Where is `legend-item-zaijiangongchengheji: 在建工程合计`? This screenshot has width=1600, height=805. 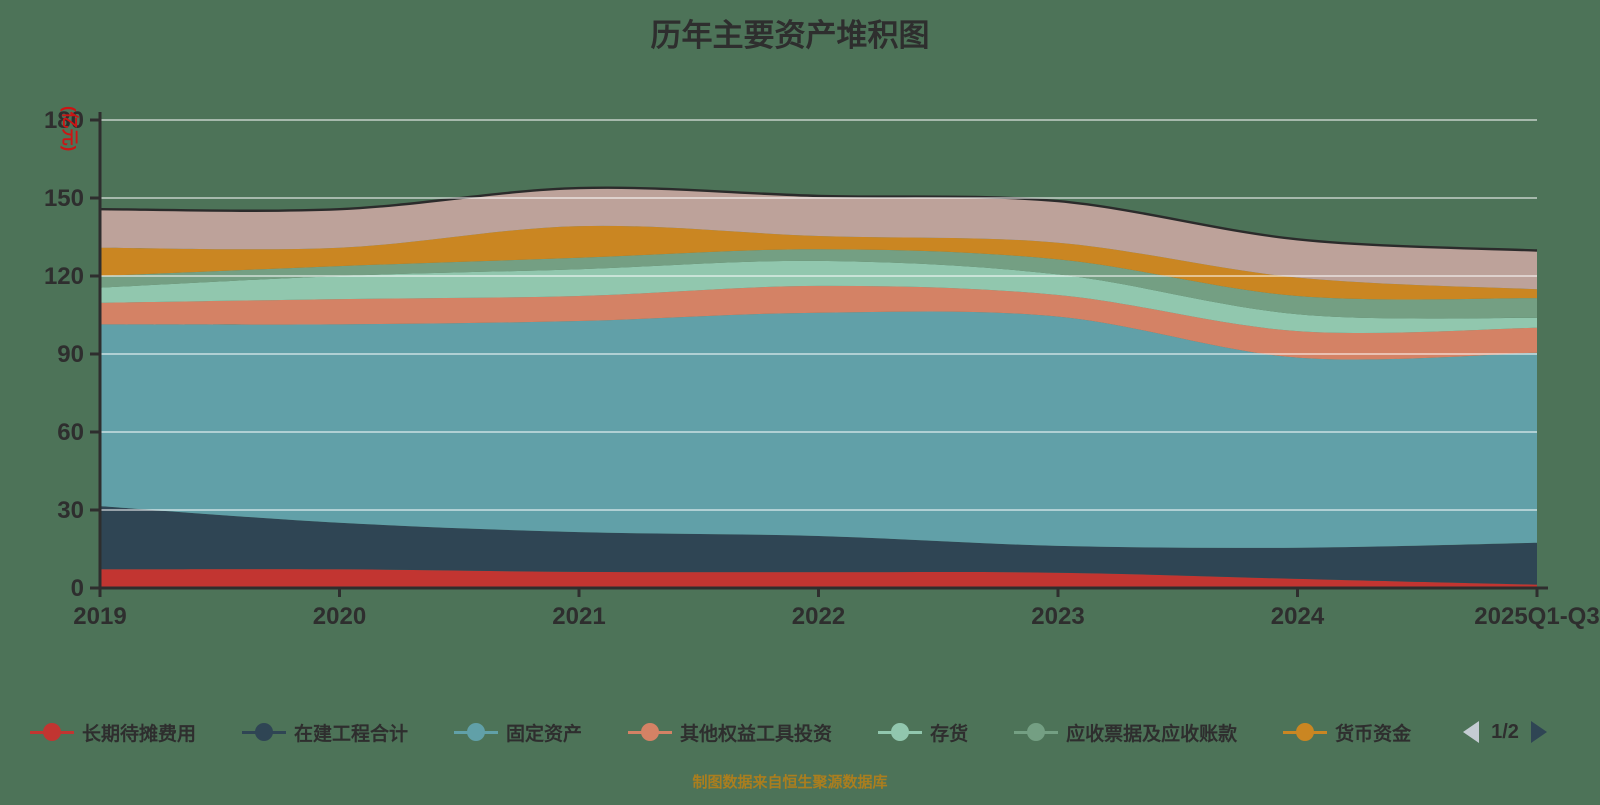
legend-item-zaijiangongchengheji: 在建工程合计 is located at coordinates (325, 732).